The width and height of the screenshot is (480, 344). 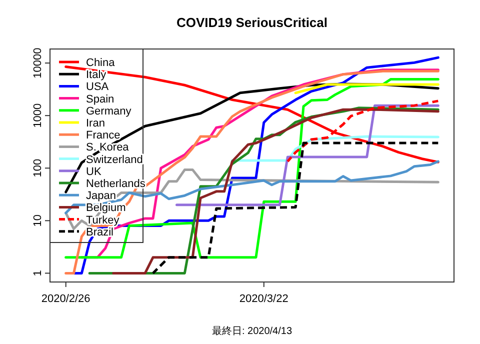 I want to click on legend-label: Iran, so click(x=95, y=124).